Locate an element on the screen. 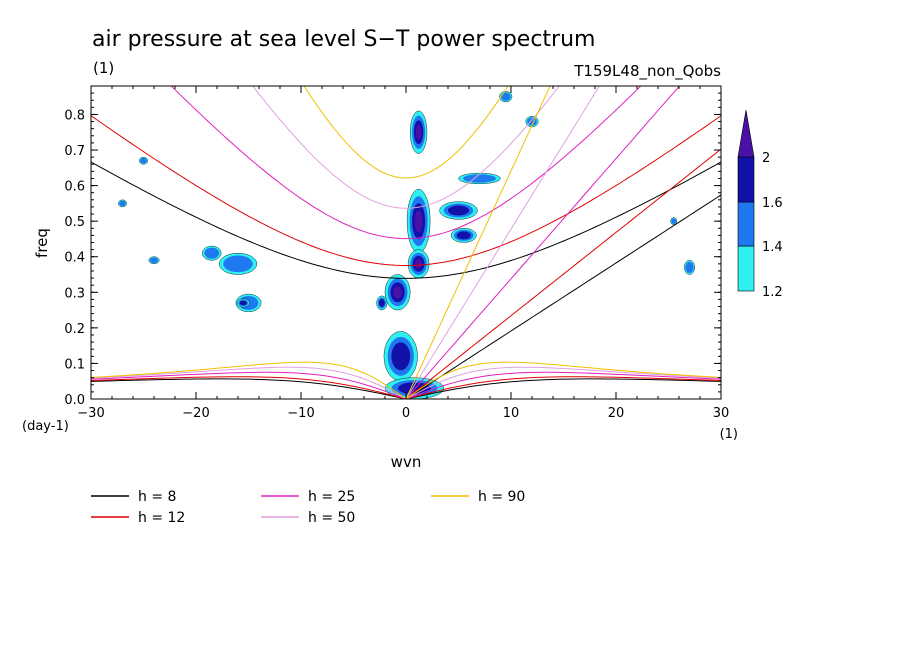 This screenshot has width=904, height=654. colorbar-label-2: 1.6 is located at coordinates (772, 203).